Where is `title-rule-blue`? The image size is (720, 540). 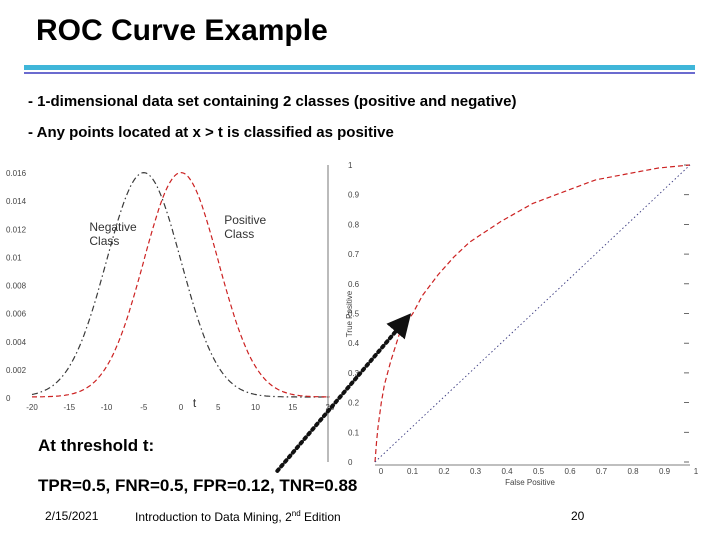 title-rule-blue is located at coordinates (359, 73).